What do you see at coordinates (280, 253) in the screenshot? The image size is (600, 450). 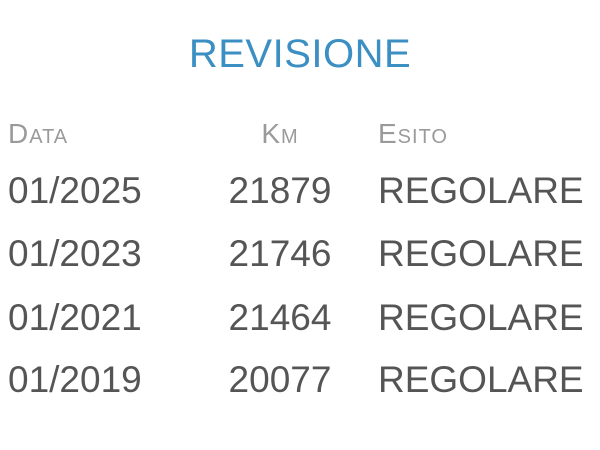 I see `cell-km: 21746` at bounding box center [280, 253].